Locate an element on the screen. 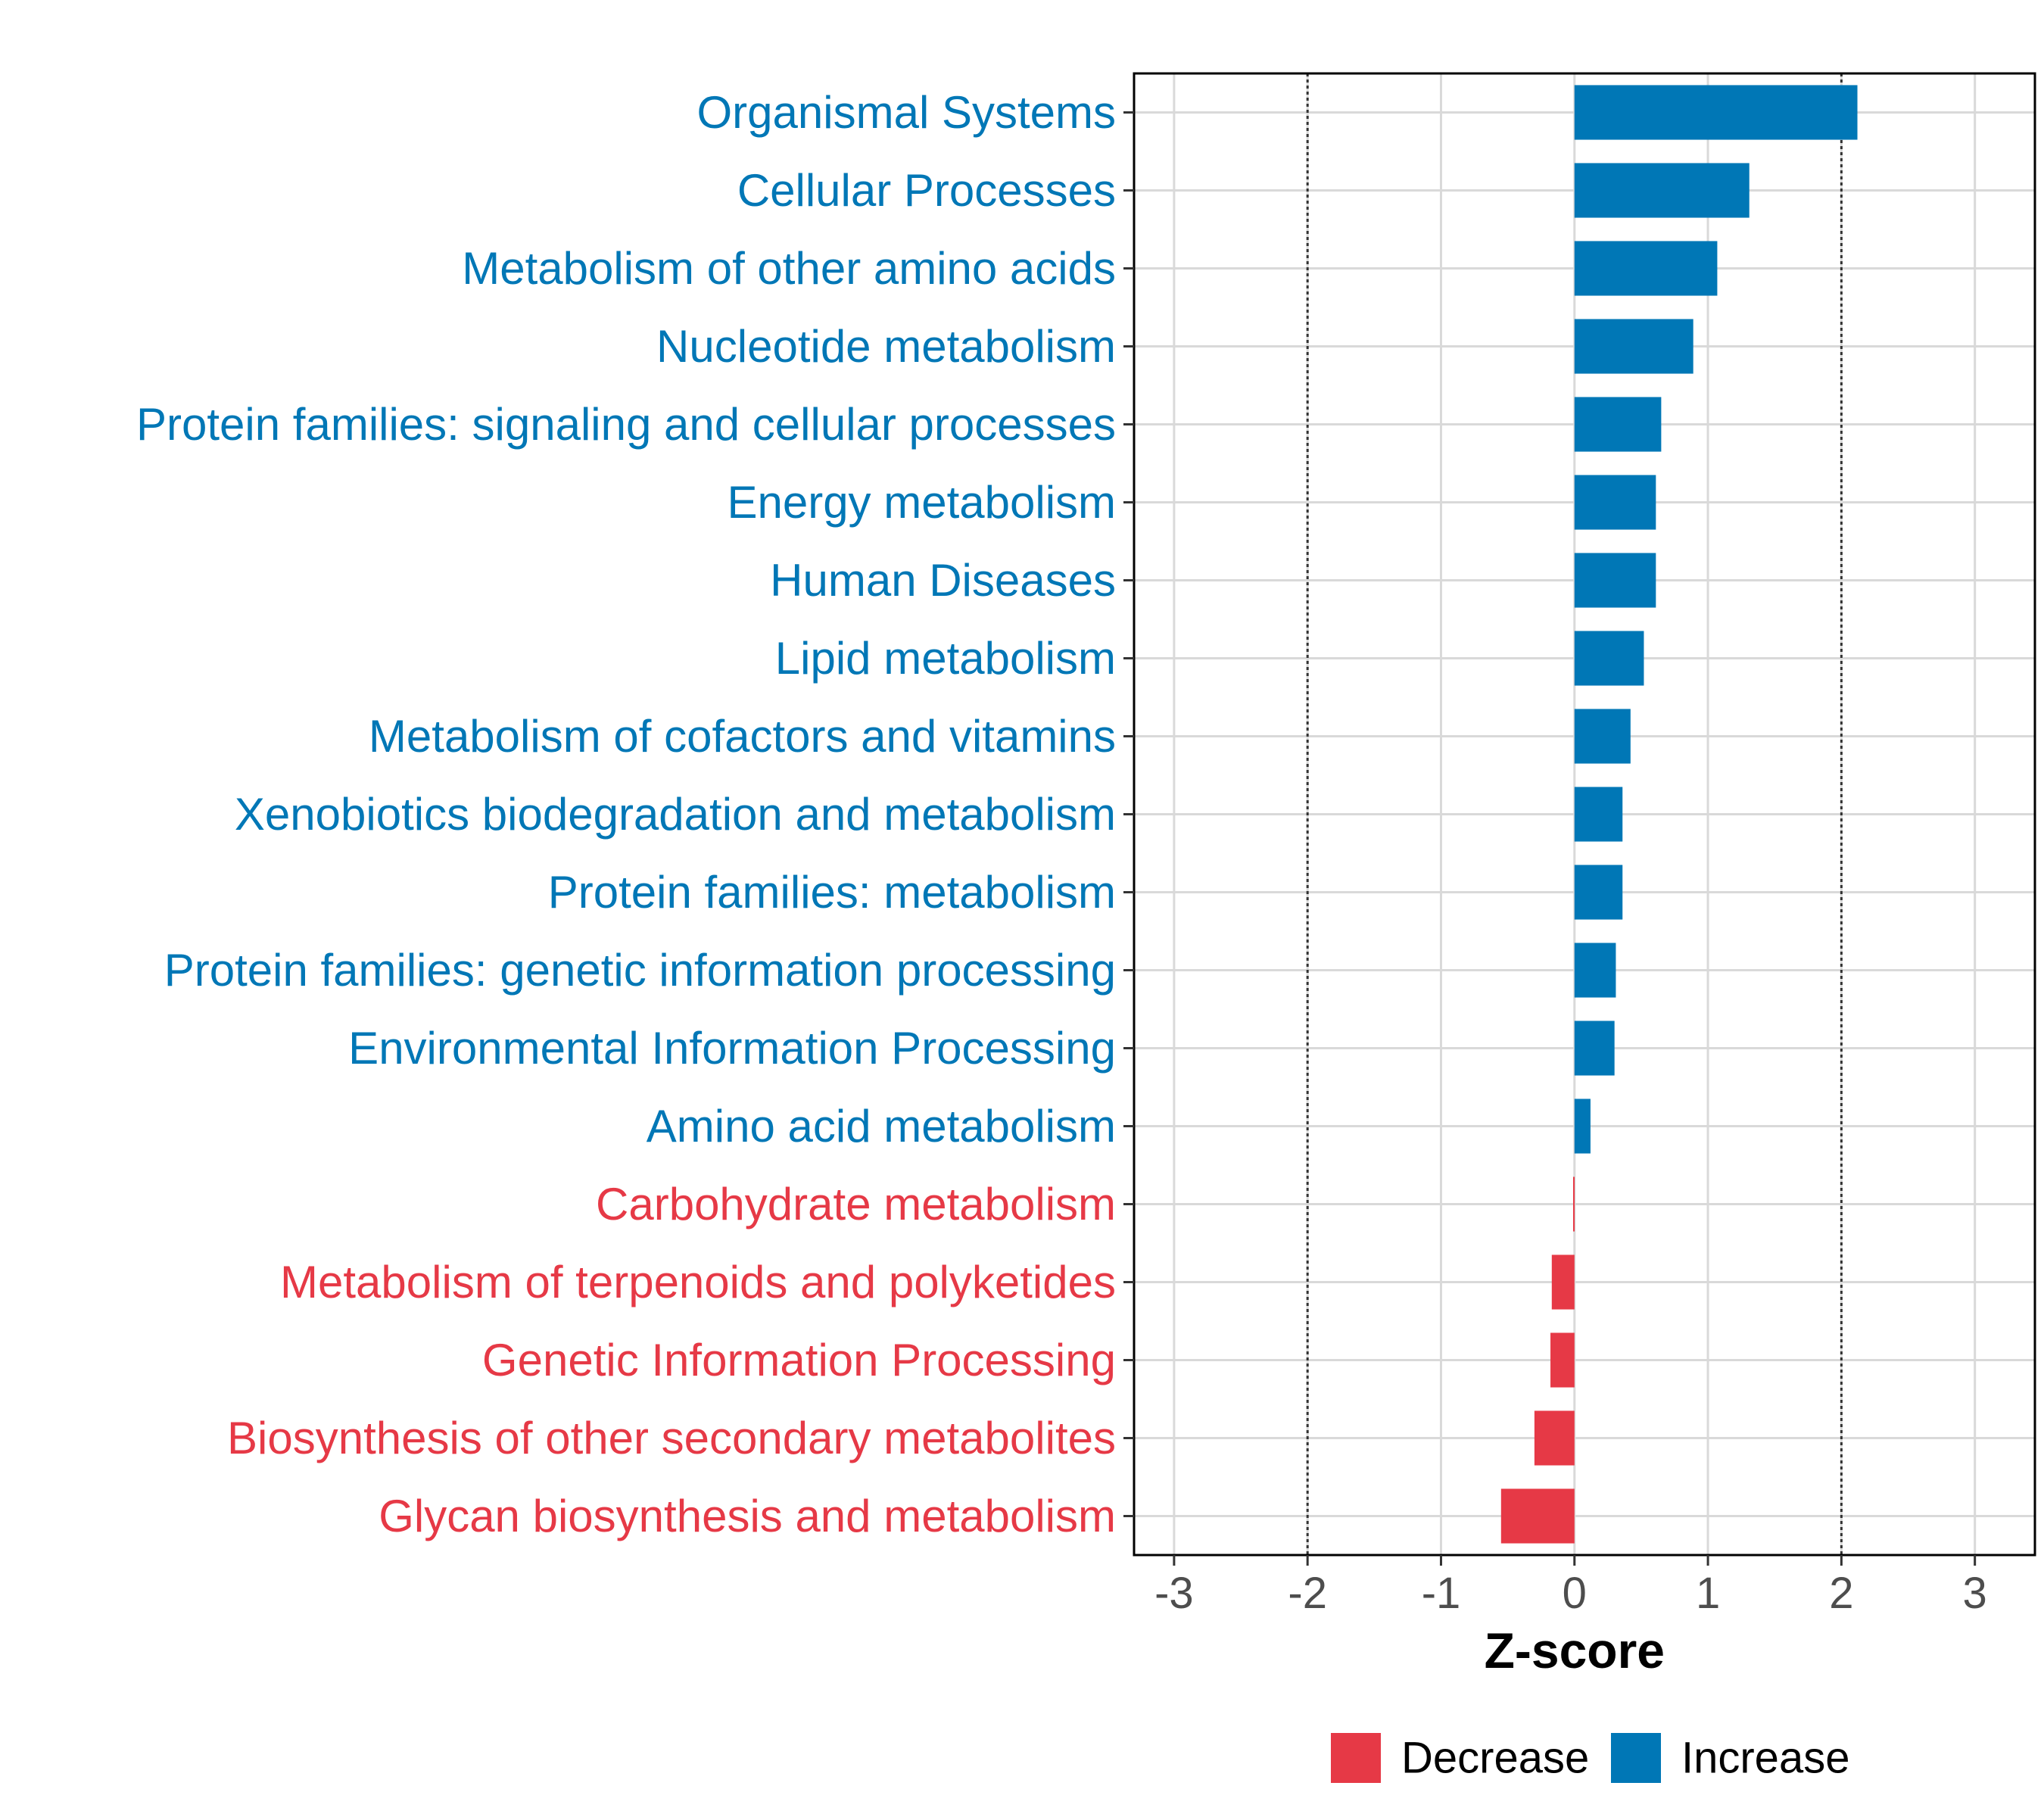 This screenshot has width=2044, height=1817. category-label: Carbohydrate metabolism is located at coordinates (856, 1204).